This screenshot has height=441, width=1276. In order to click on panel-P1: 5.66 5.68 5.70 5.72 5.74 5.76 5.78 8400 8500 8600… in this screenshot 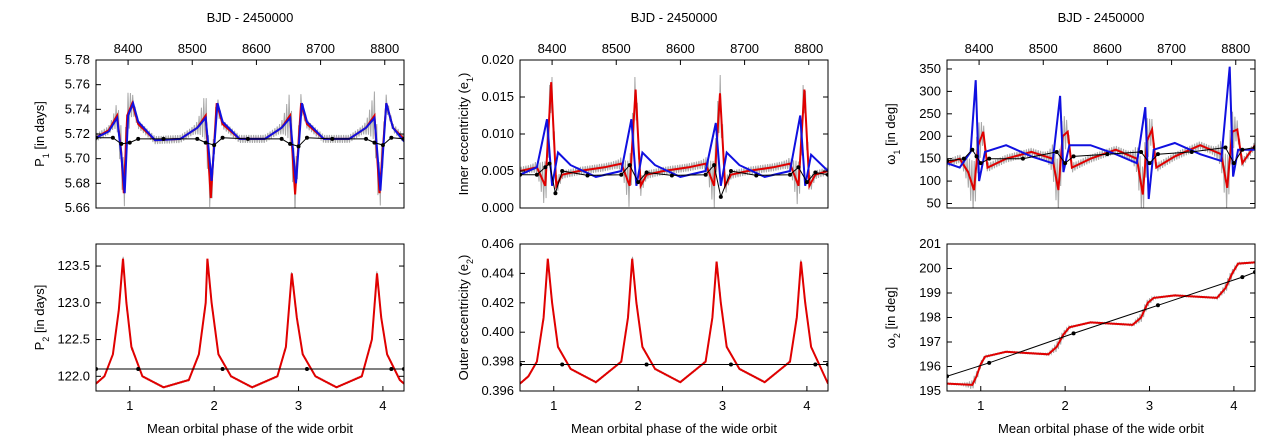, I will do `click(218, 112)`.